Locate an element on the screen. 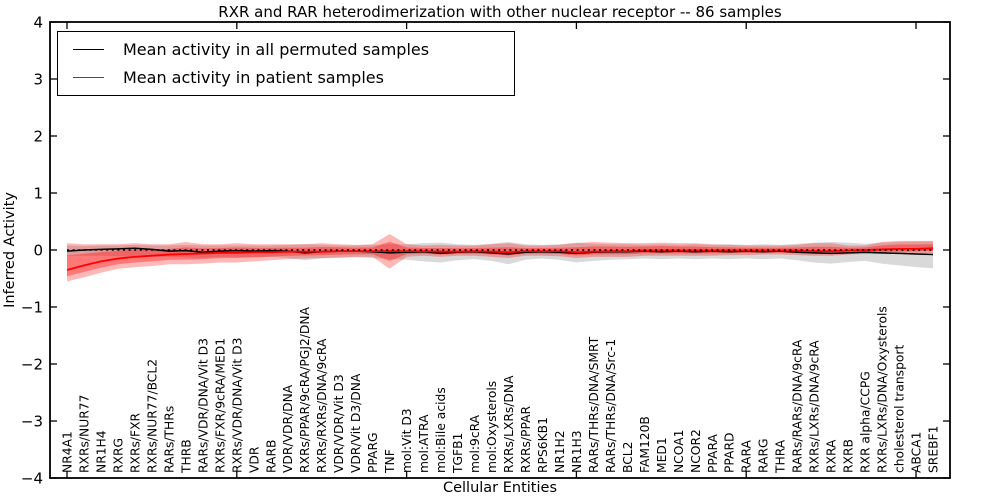 This screenshot has height=500, width=1000. y-tick-label: 4 is located at coordinates (38, 23).